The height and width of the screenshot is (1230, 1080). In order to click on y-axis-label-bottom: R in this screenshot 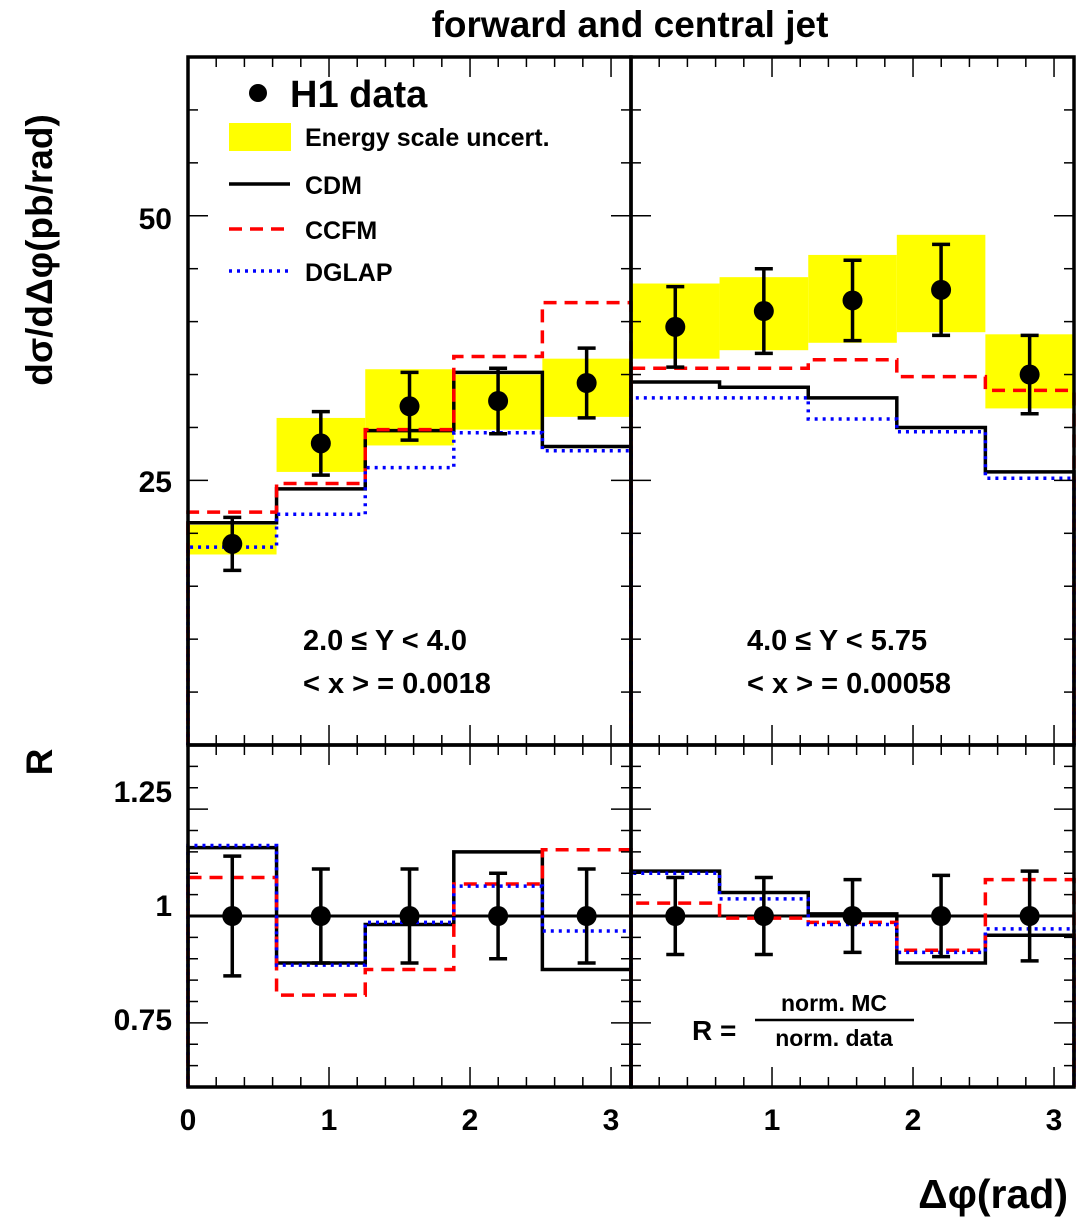, I will do `click(39, 762)`.